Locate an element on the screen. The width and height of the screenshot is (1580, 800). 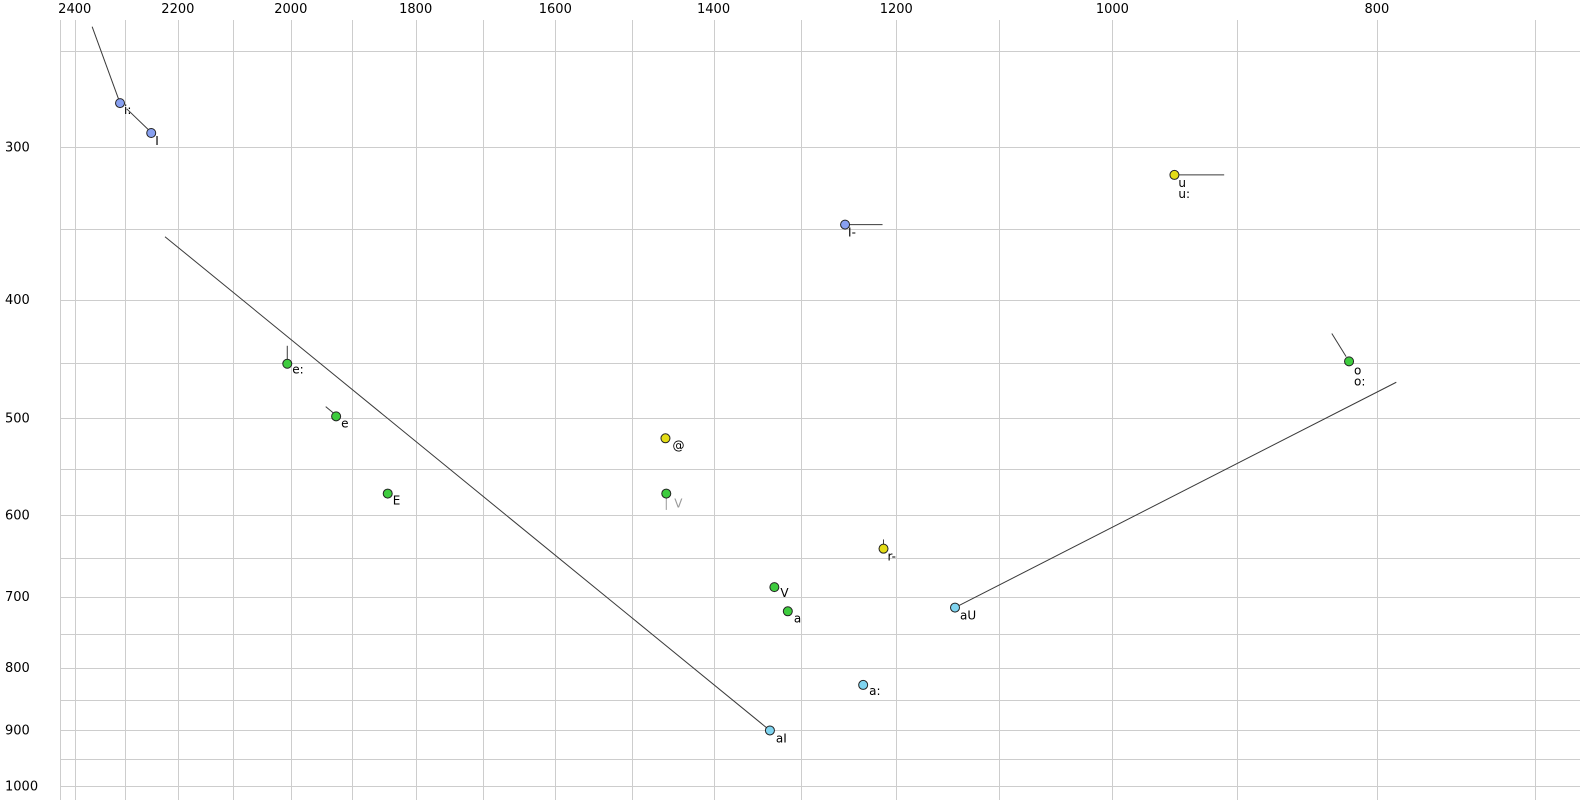
vowel-point-a is located at coordinates (787, 611).